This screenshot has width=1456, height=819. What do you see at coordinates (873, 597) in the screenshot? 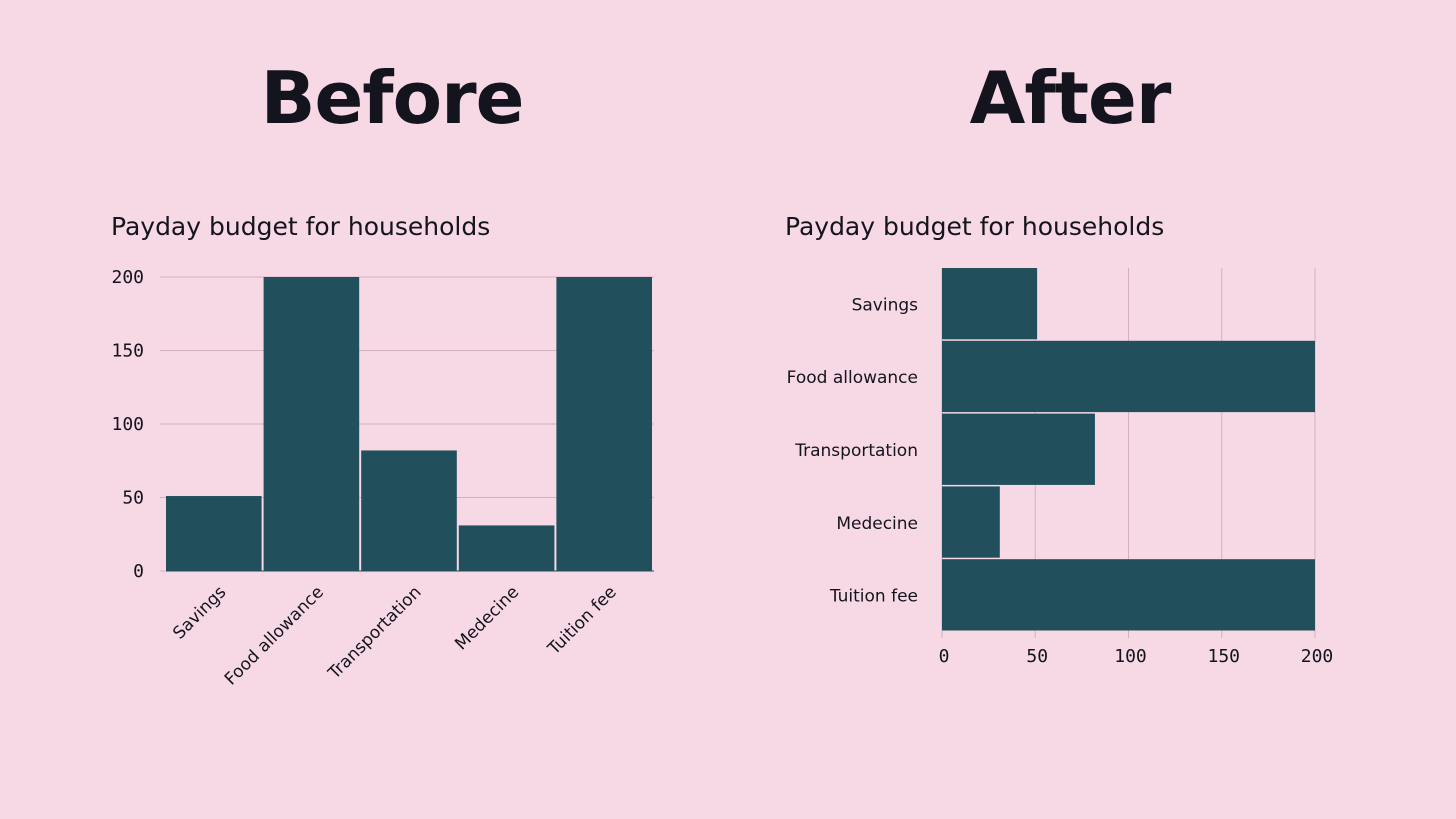
I see `y-tick-label-tuition-fee: Tuition fee` at bounding box center [873, 597].